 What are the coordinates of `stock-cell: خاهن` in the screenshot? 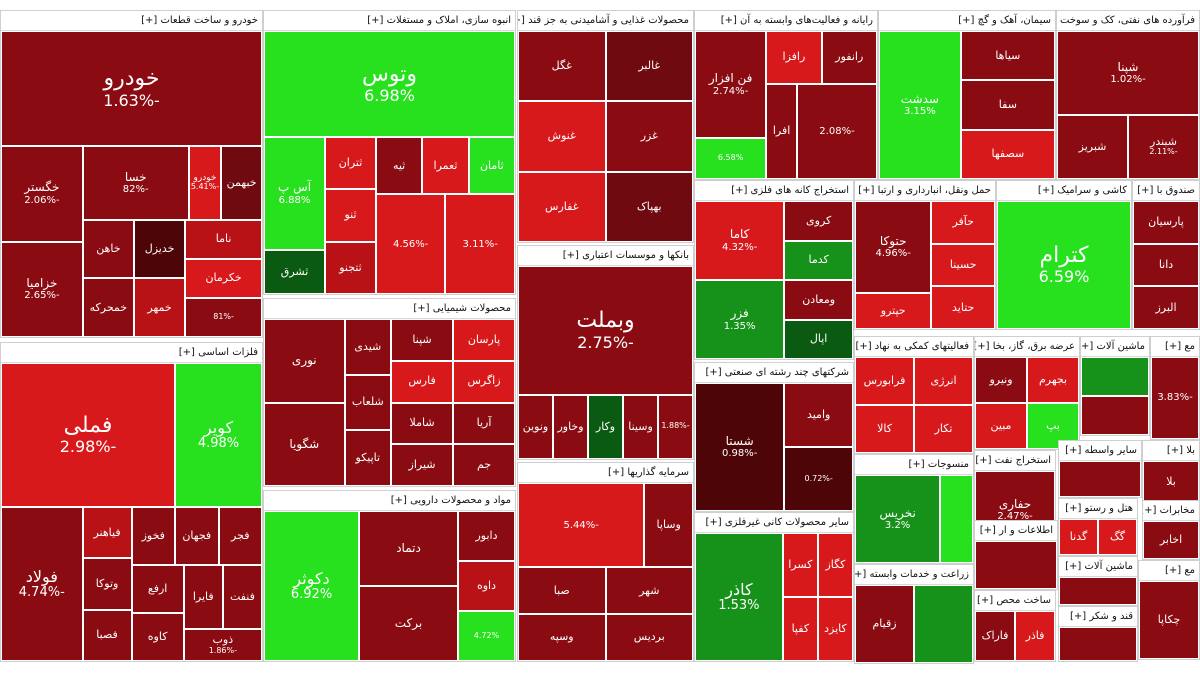 It's located at (108, 249).